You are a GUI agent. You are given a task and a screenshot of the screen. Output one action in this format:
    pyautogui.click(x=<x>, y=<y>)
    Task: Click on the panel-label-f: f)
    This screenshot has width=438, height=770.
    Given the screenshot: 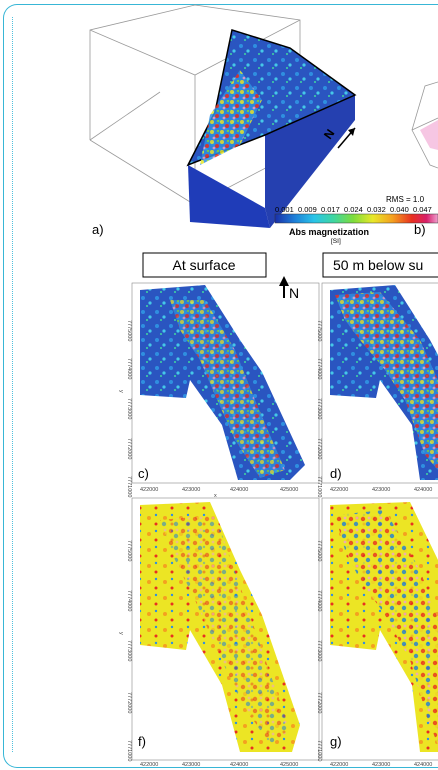 What is the action you would take?
    pyautogui.click(x=142, y=741)
    